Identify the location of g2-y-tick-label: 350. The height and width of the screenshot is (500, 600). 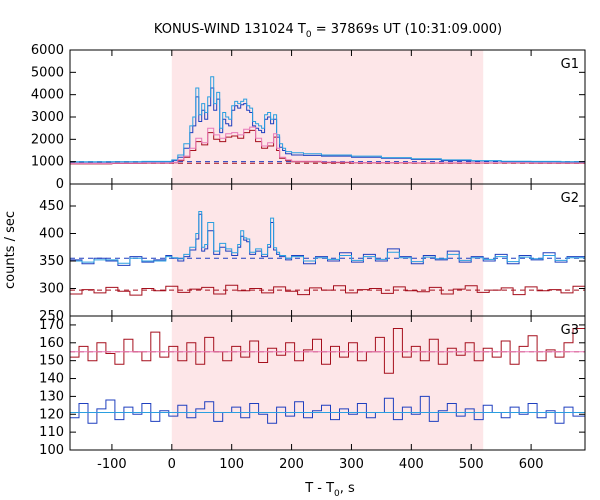
(51, 261).